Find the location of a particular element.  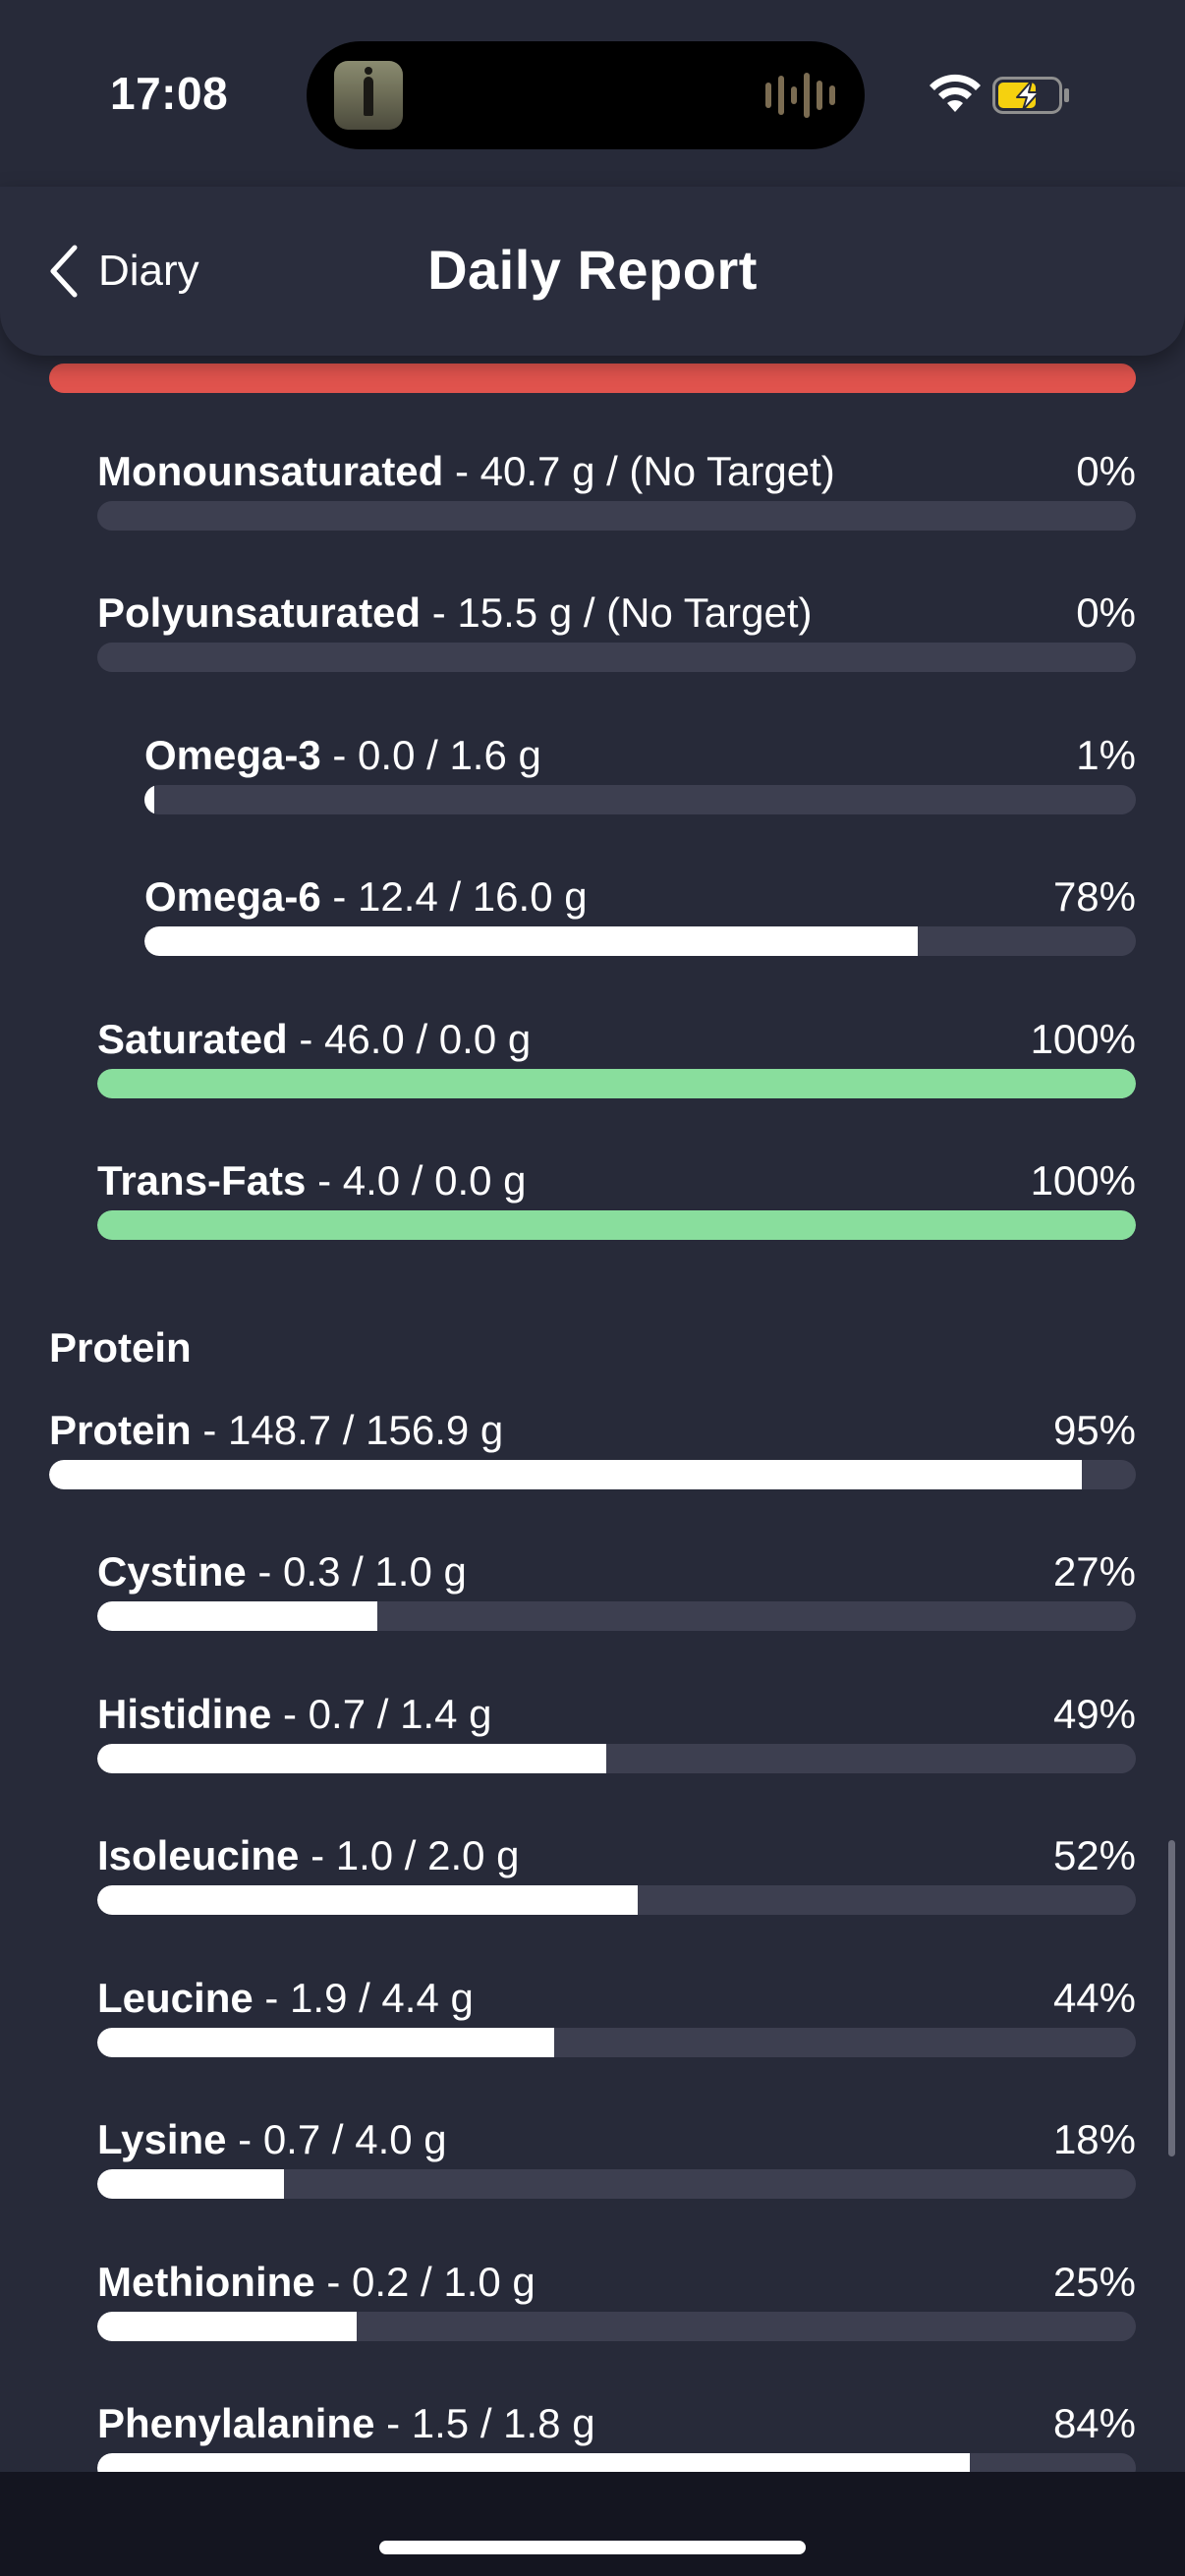

home-indicator is located at coordinates (592, 2547).